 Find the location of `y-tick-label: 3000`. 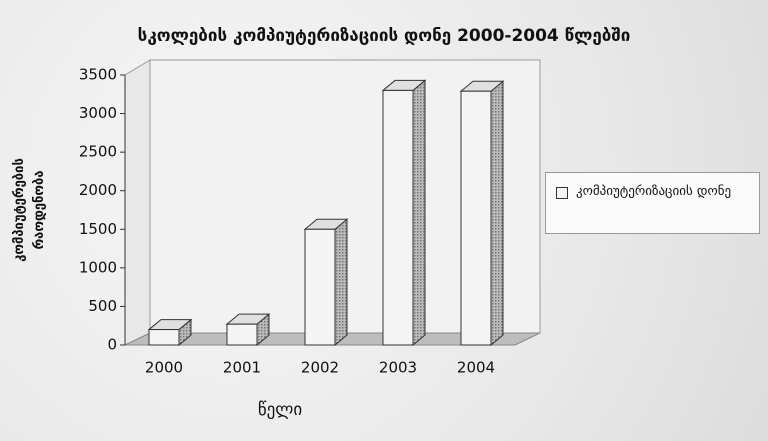

y-tick-label: 3000 is located at coordinates (98, 113).